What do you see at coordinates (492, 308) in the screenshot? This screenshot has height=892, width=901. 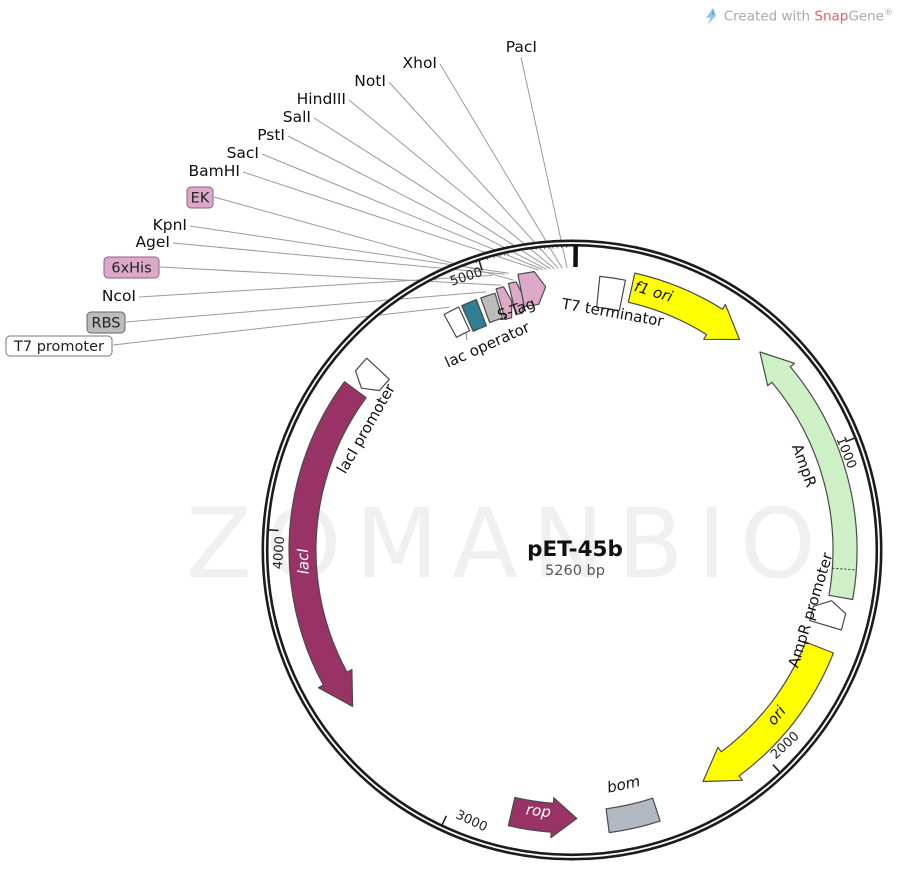 I see `feature-RBS` at bounding box center [492, 308].